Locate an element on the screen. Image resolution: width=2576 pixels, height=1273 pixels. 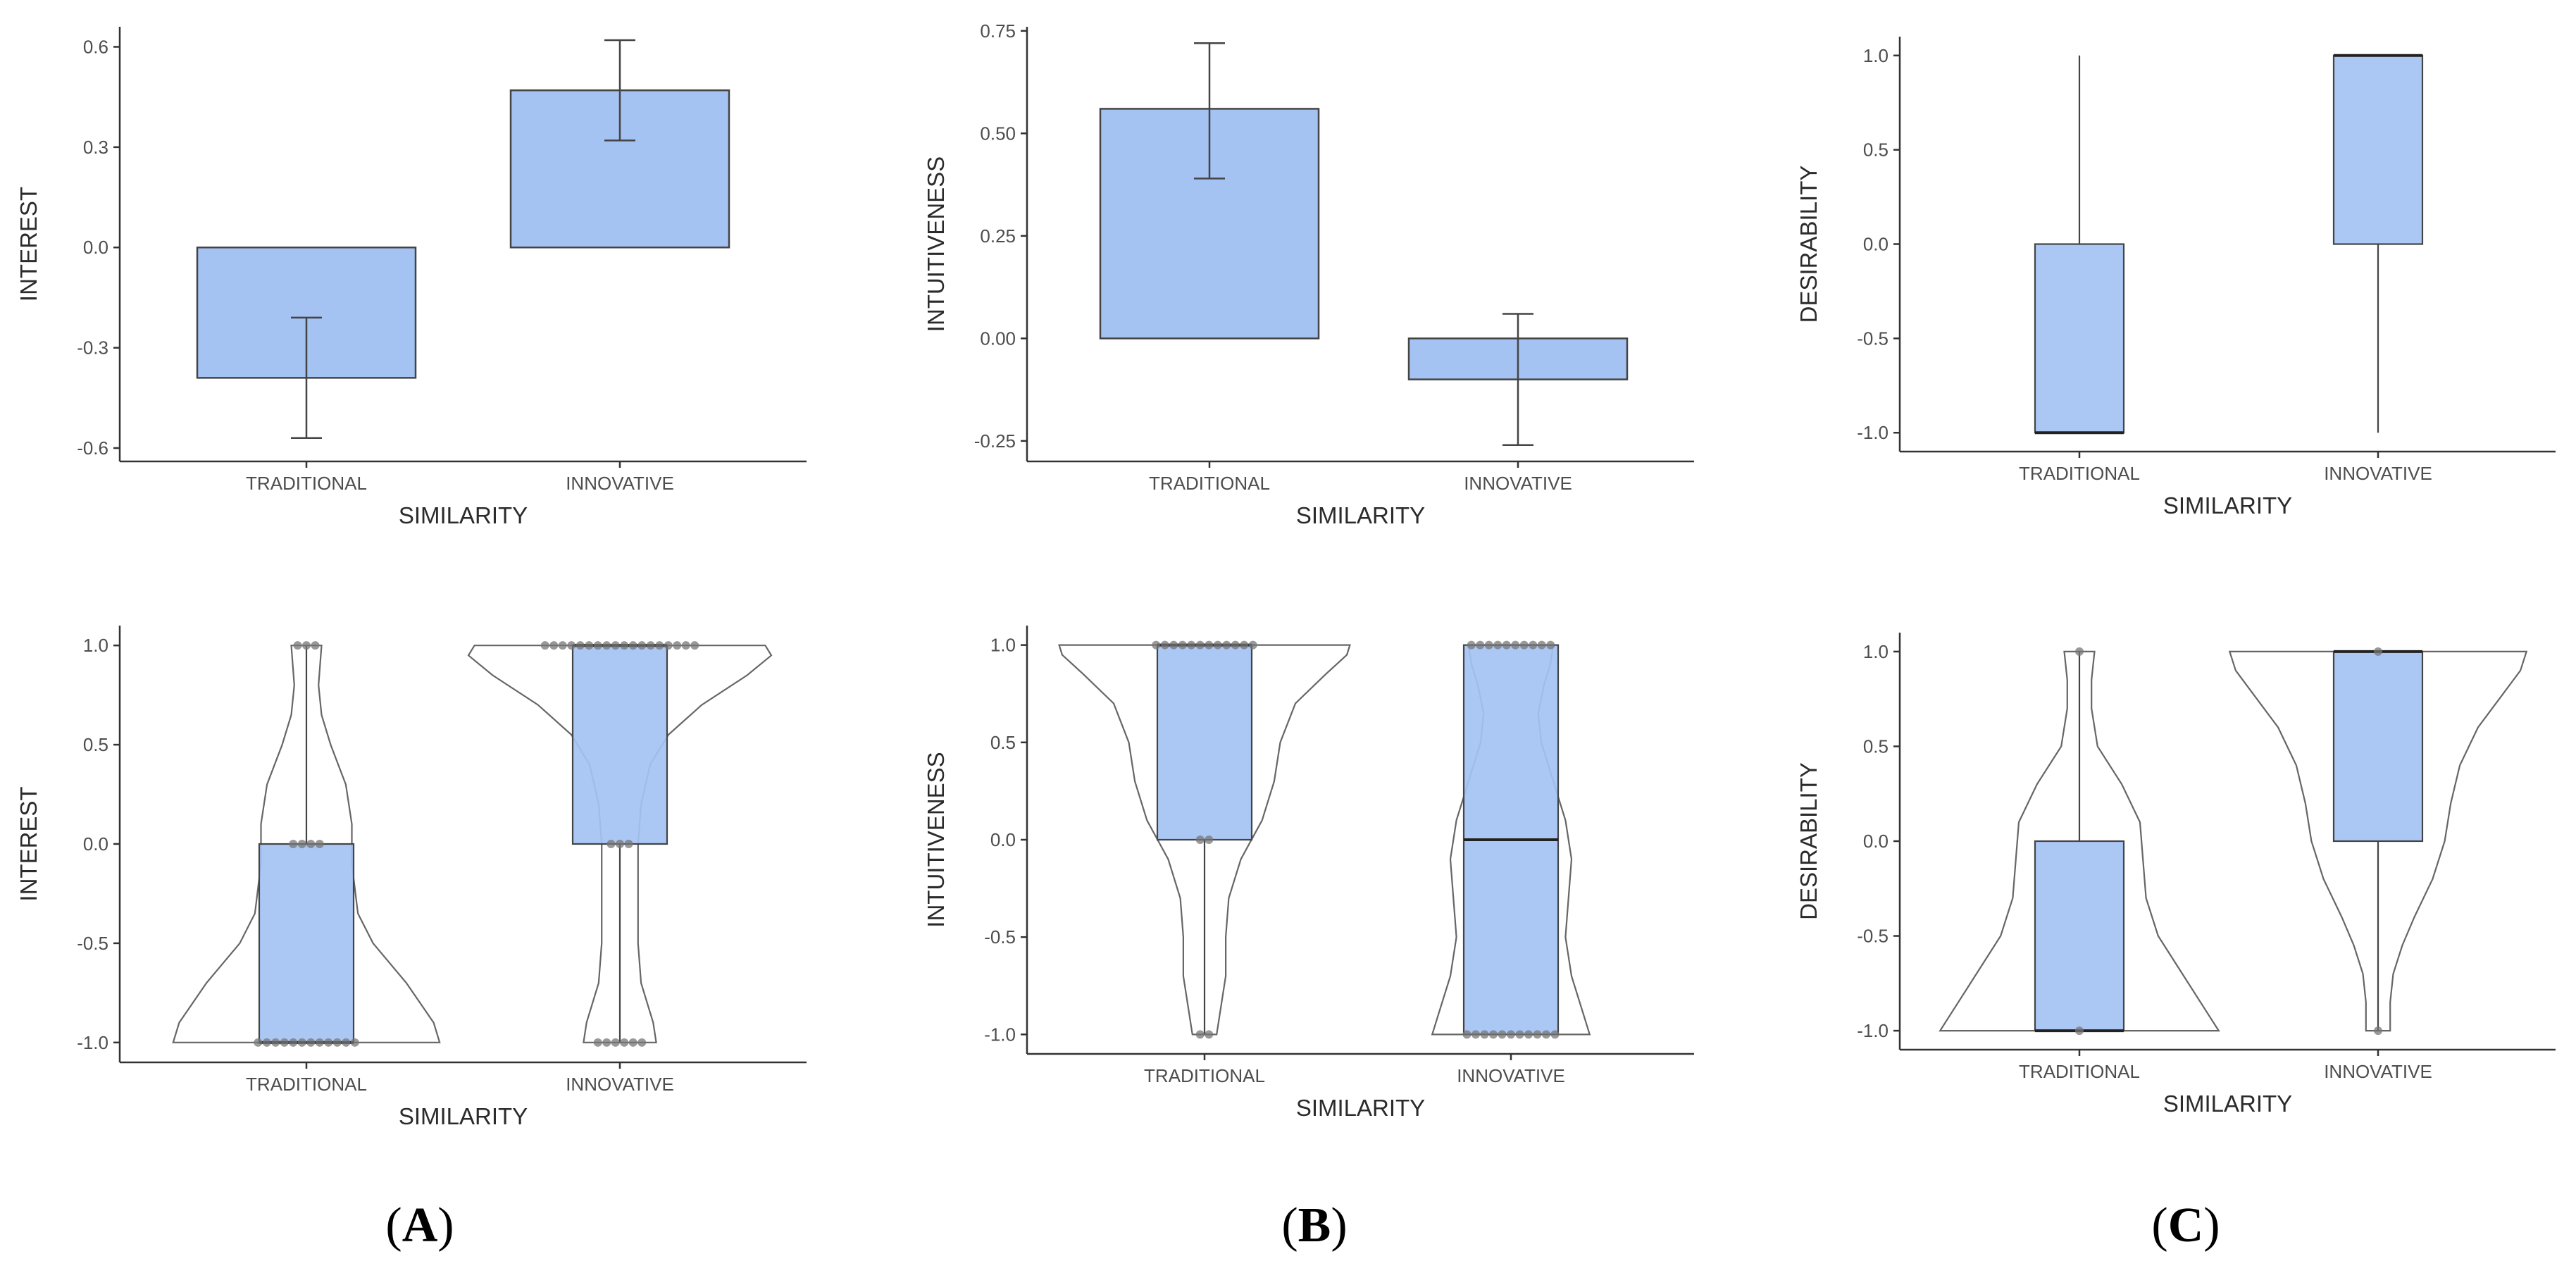
panel-label-a: (A) is located at coordinates (419, 1225).